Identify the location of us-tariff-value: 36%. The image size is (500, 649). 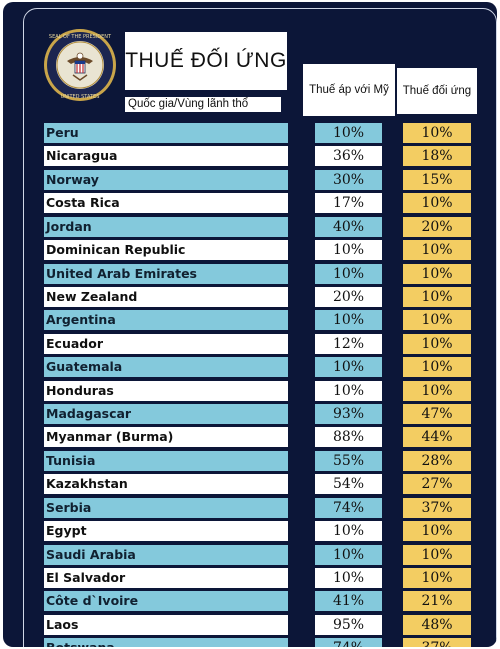
(348, 156).